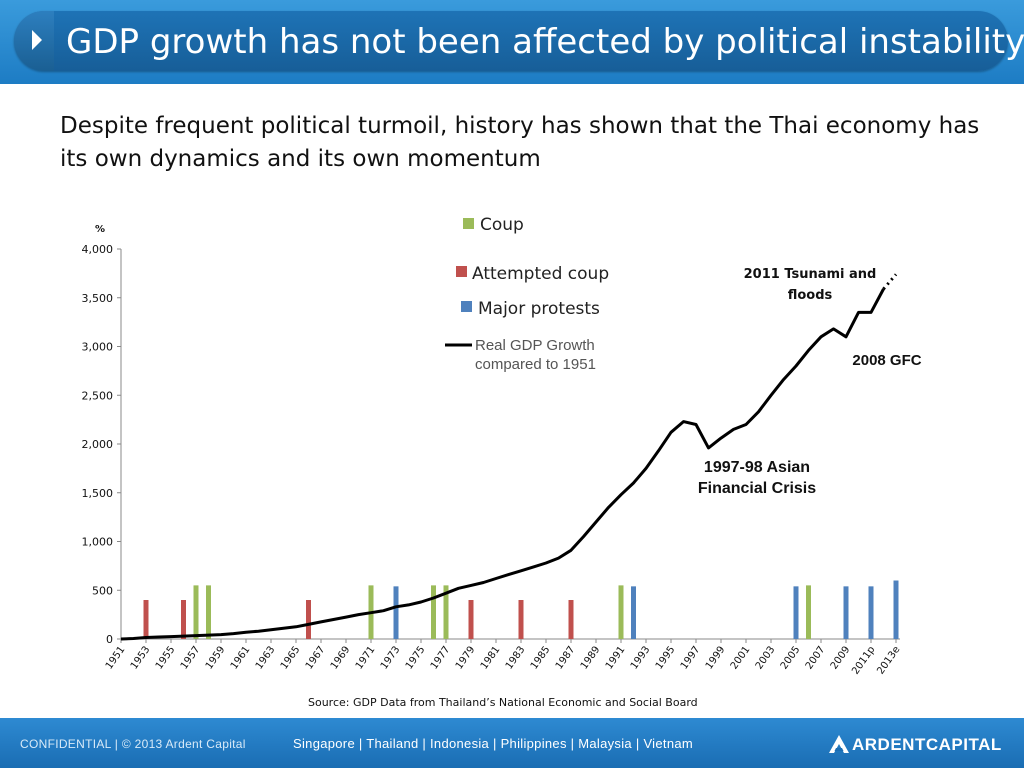 The image size is (1024, 768). Describe the element at coordinates (133, 744) in the screenshot. I see `footer-confidential: CONFIDENTIAL | © 2013 Ardent Capital` at that location.